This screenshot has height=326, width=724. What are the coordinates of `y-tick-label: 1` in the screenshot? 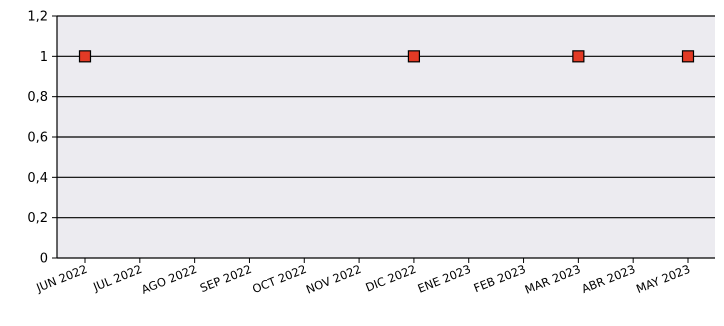 It's located at (44, 57).